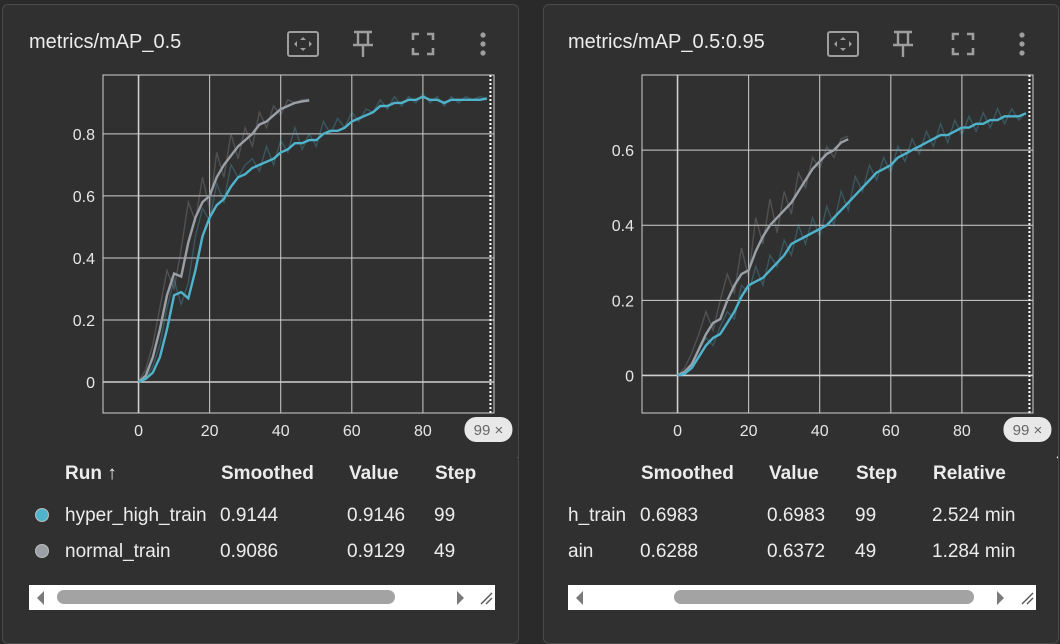  Describe the element at coordinates (969, 473) in the screenshot. I see `header-relative: Relative` at that location.